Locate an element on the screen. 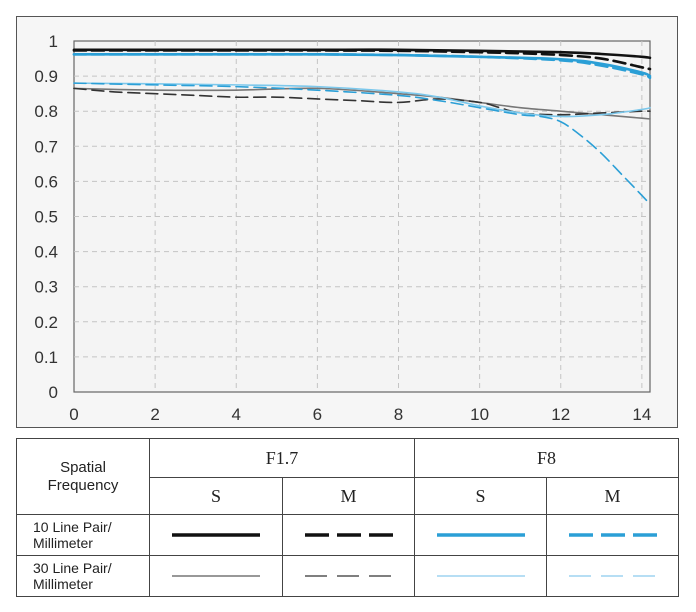  y-tick-label: 0.6 is located at coordinates (46, 181).